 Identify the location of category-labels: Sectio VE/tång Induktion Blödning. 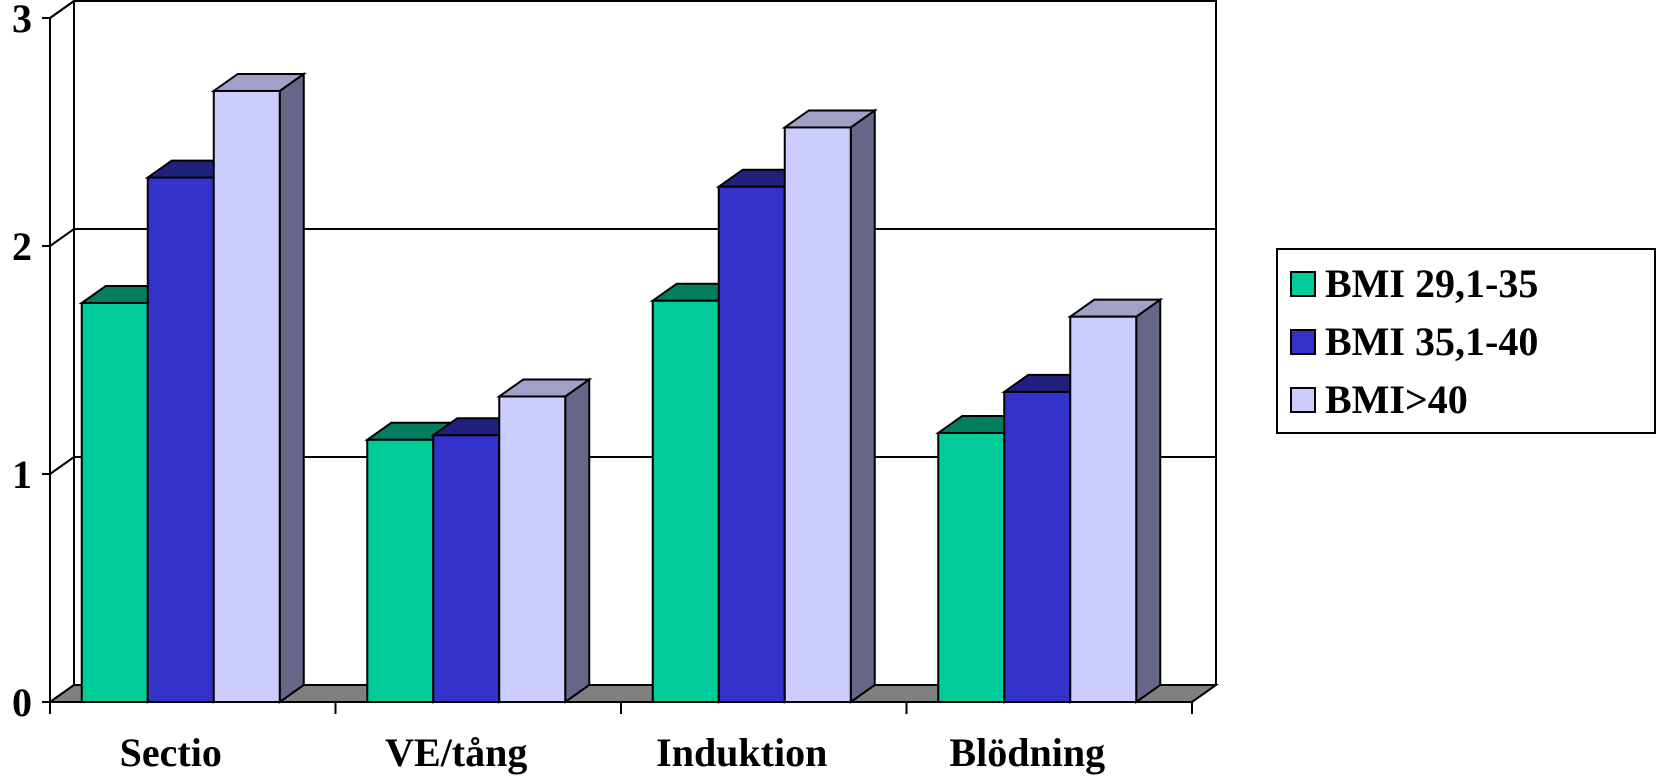
(612, 752).